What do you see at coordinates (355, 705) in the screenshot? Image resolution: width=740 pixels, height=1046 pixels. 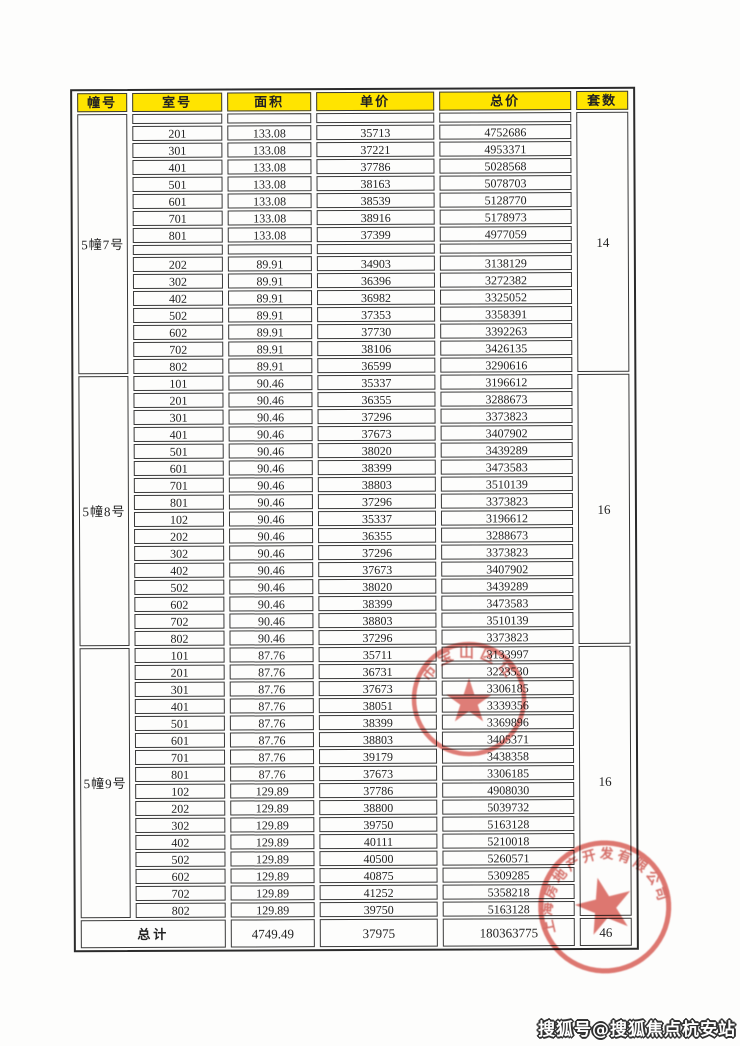 I see `table-row: 401 87.76 38051 3339356` at bounding box center [355, 705].